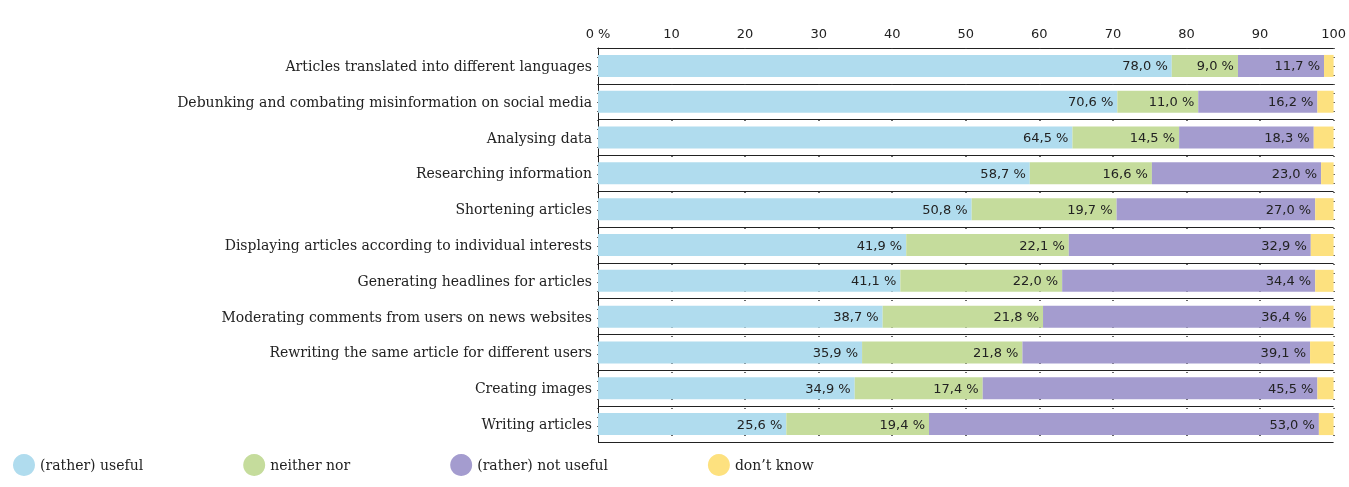 The height and width of the screenshot is (487, 1349). What do you see at coordinates (1113, 33) in the screenshot?
I see `x-tick-label: 70` at bounding box center [1113, 33].